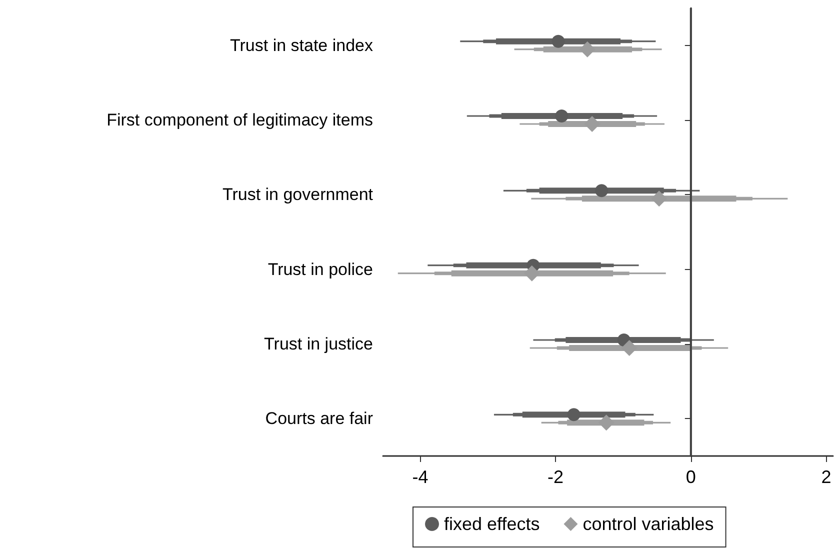  Describe the element at coordinates (318, 344) in the screenshot. I see `y-tick-label: Trust in justice` at that location.